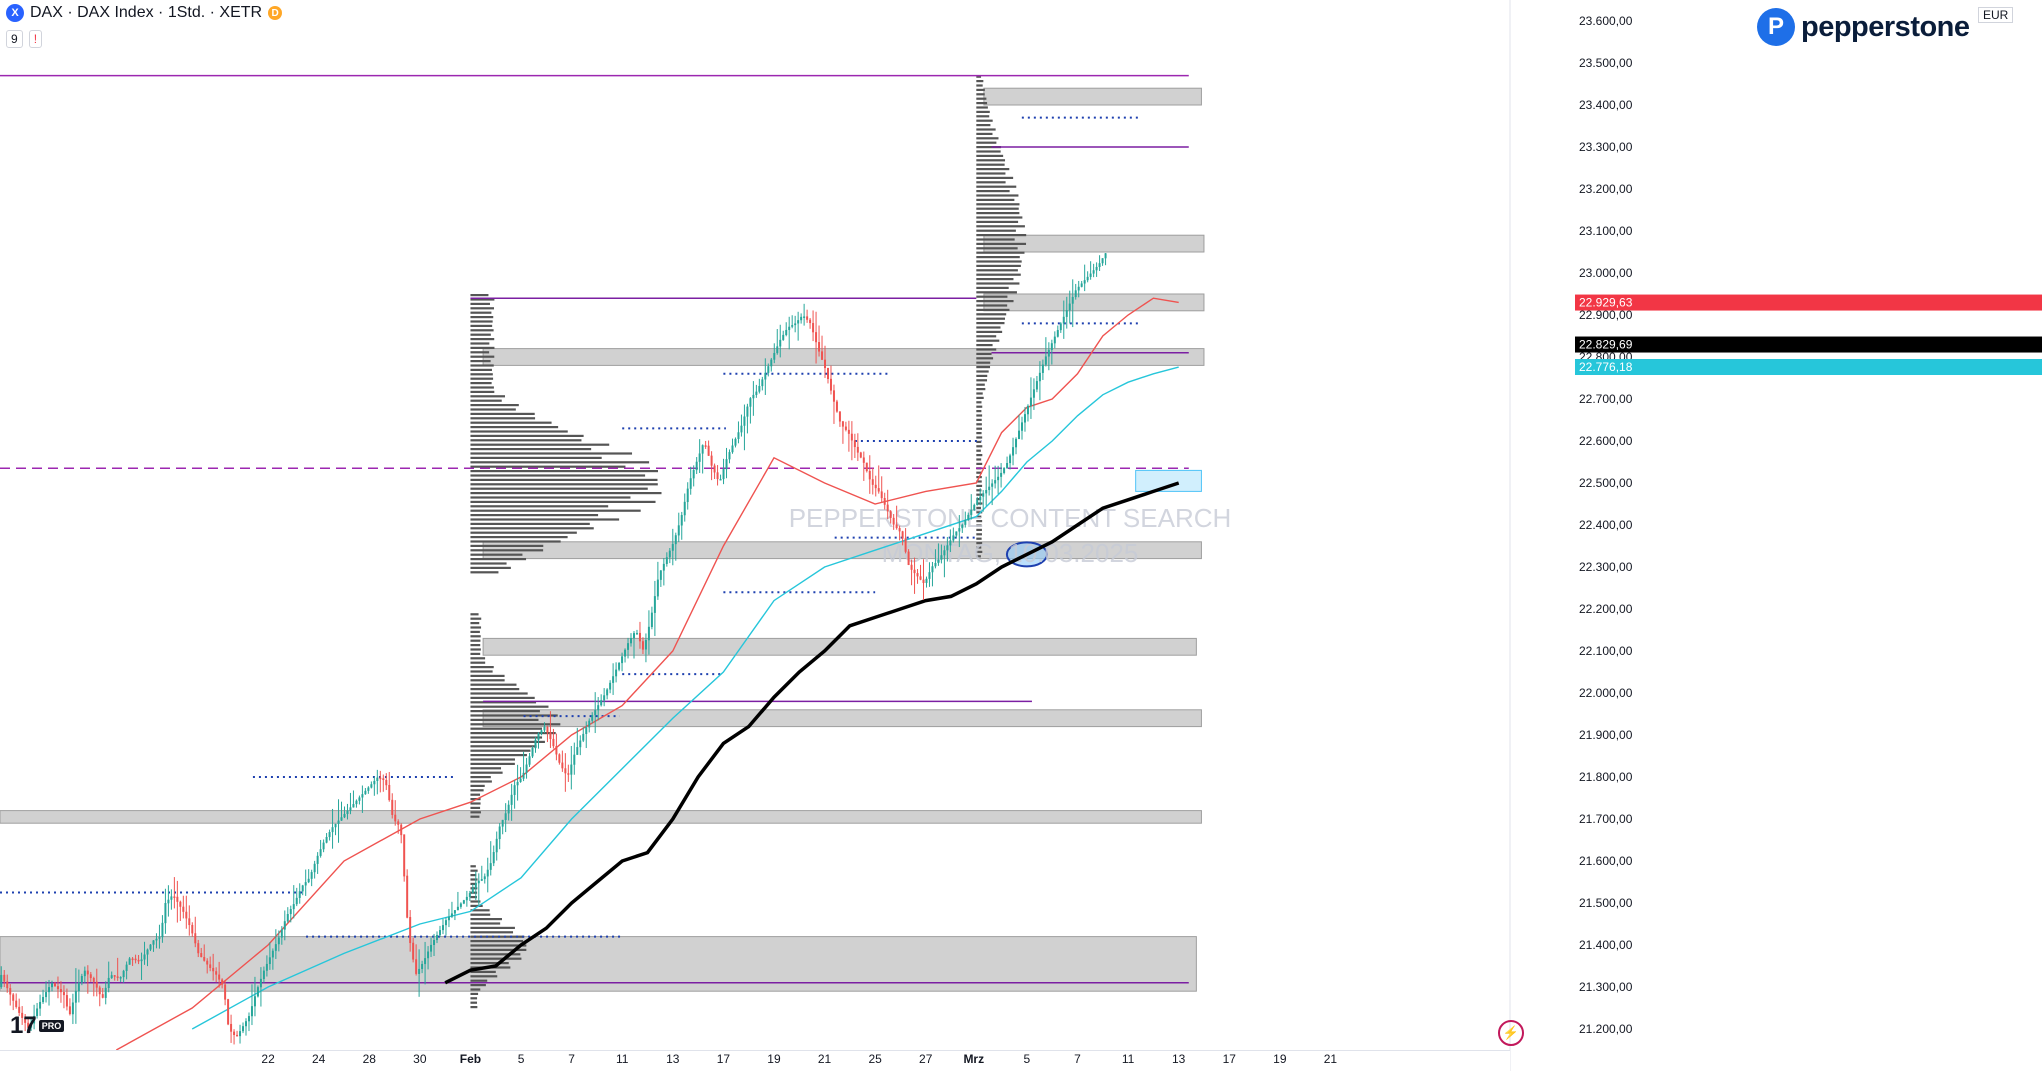 The width and height of the screenshot is (2042, 1071). Describe the element at coordinates (1606, 903) in the screenshot. I see `price-tick-label: 21.500,00` at that location.